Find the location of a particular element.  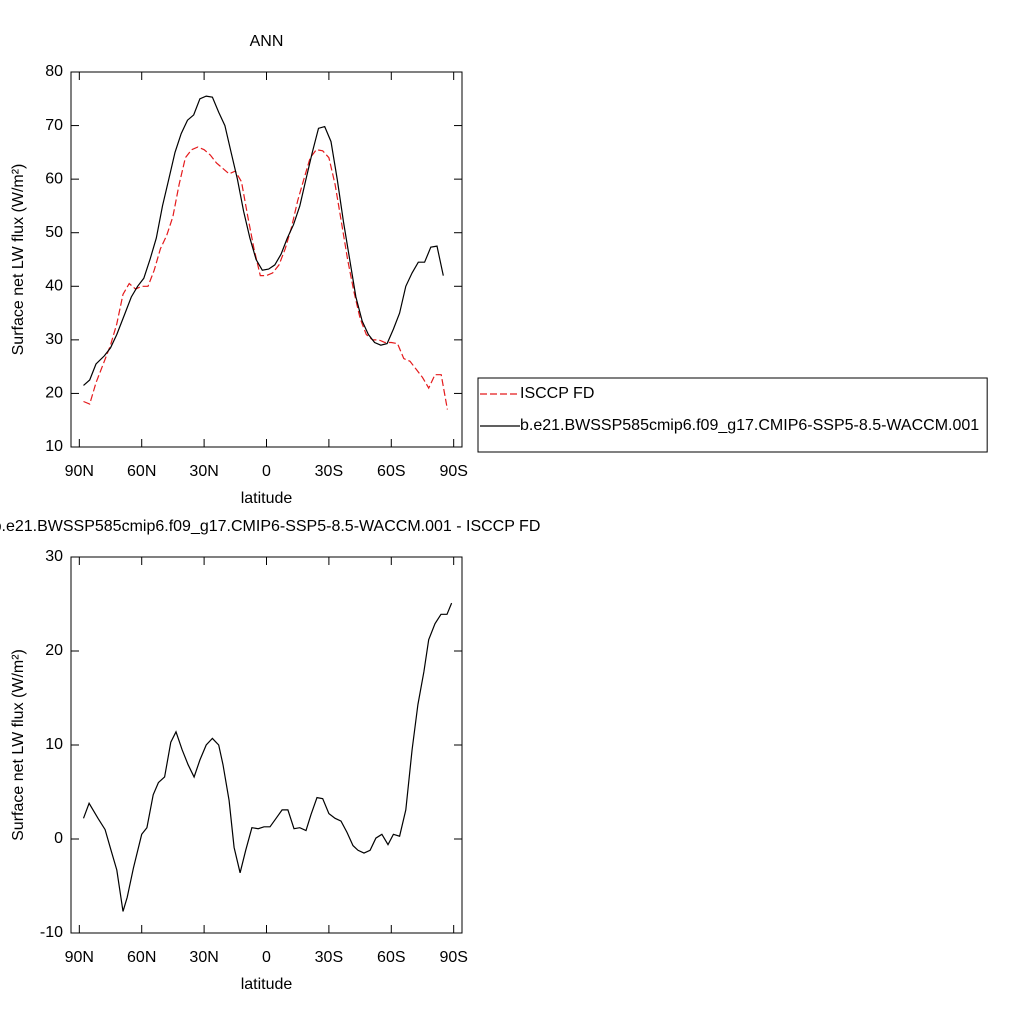

y-tick-label: 40 is located at coordinates (54, 286).